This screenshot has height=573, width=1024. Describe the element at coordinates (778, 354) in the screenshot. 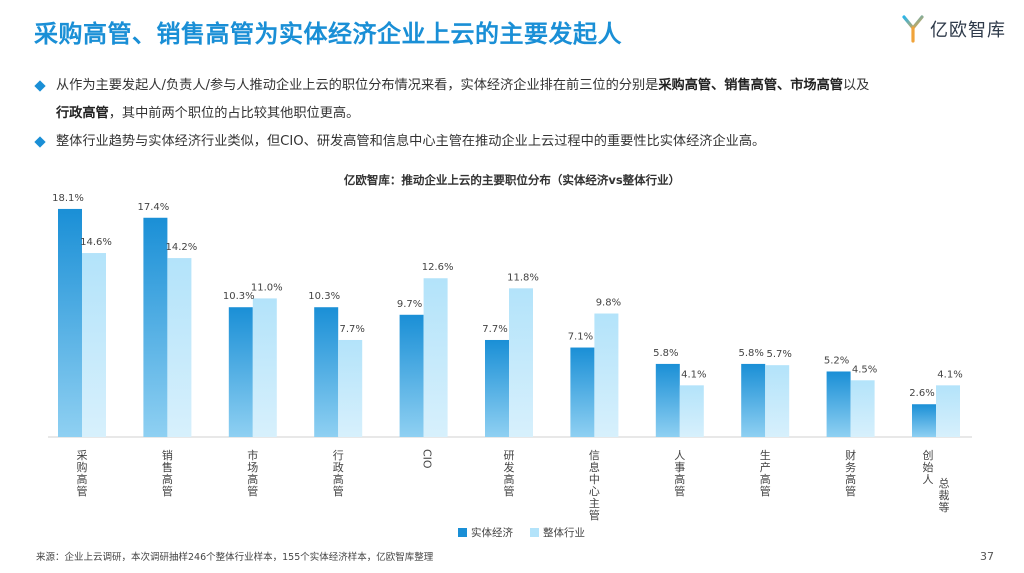

I see `data-label: 5.7%` at that location.